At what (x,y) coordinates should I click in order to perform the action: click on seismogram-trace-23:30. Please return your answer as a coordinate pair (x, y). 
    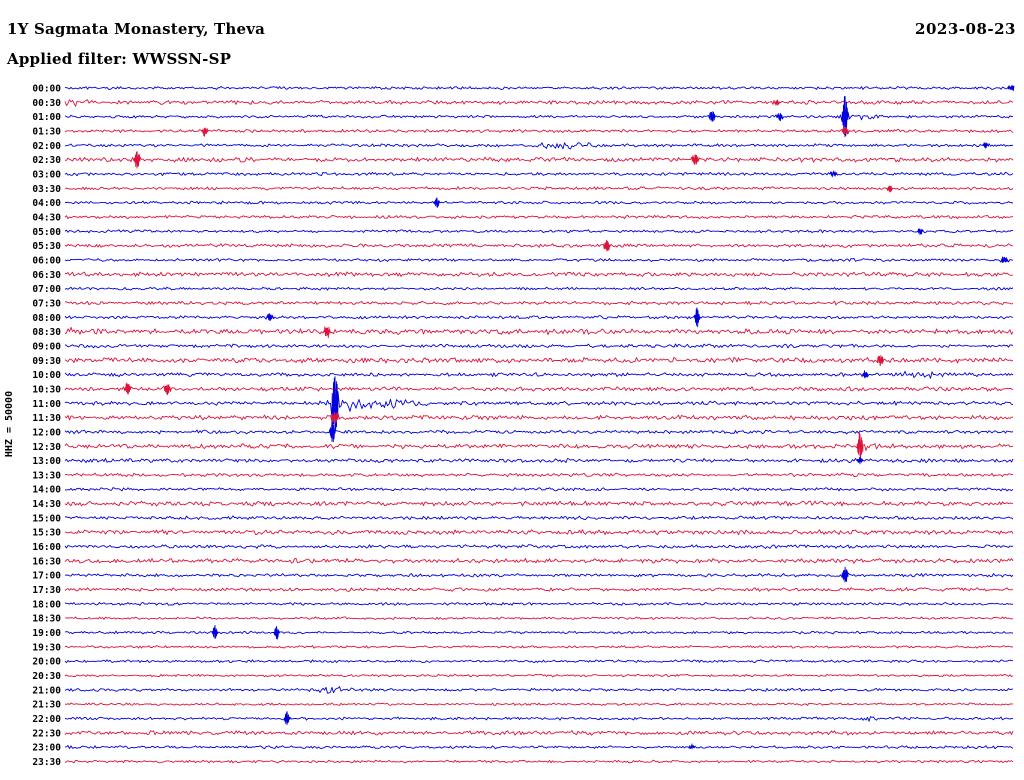
    Looking at the image, I should click on (539, 761).